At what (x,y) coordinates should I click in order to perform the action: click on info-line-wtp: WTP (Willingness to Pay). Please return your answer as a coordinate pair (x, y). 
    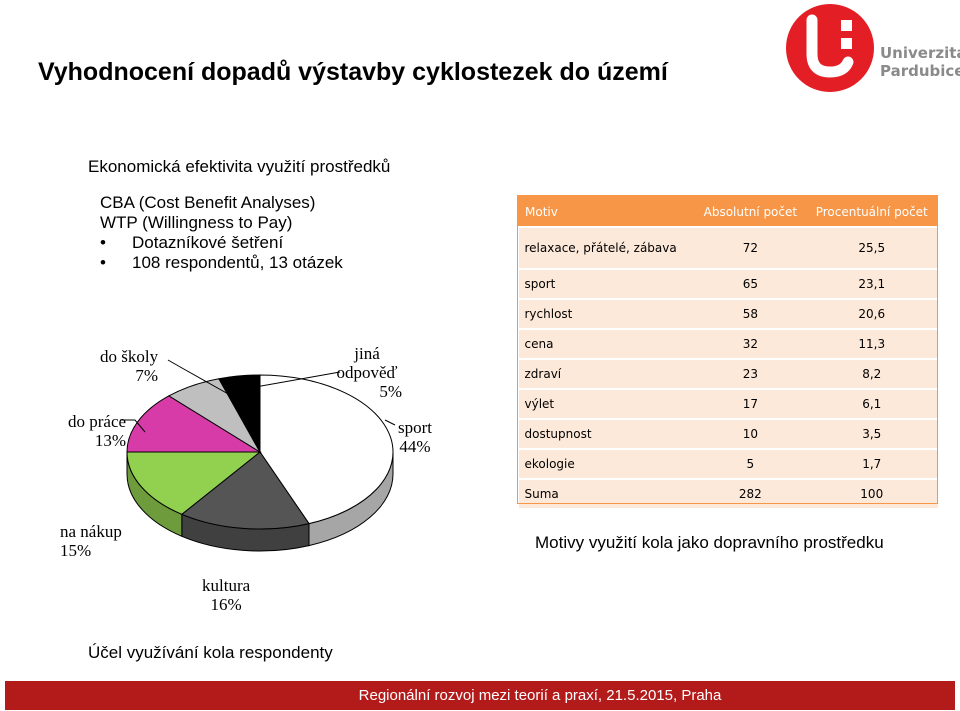
    Looking at the image, I should click on (196, 222).